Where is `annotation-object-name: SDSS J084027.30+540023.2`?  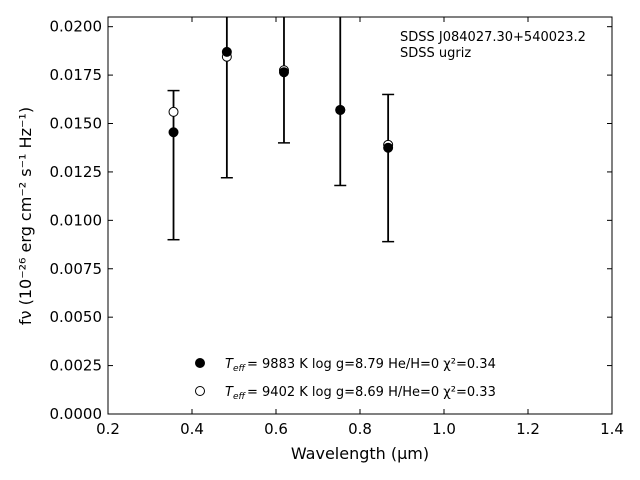
annotation-object-name: SDSS J084027.30+540023.2 is located at coordinates (493, 37).